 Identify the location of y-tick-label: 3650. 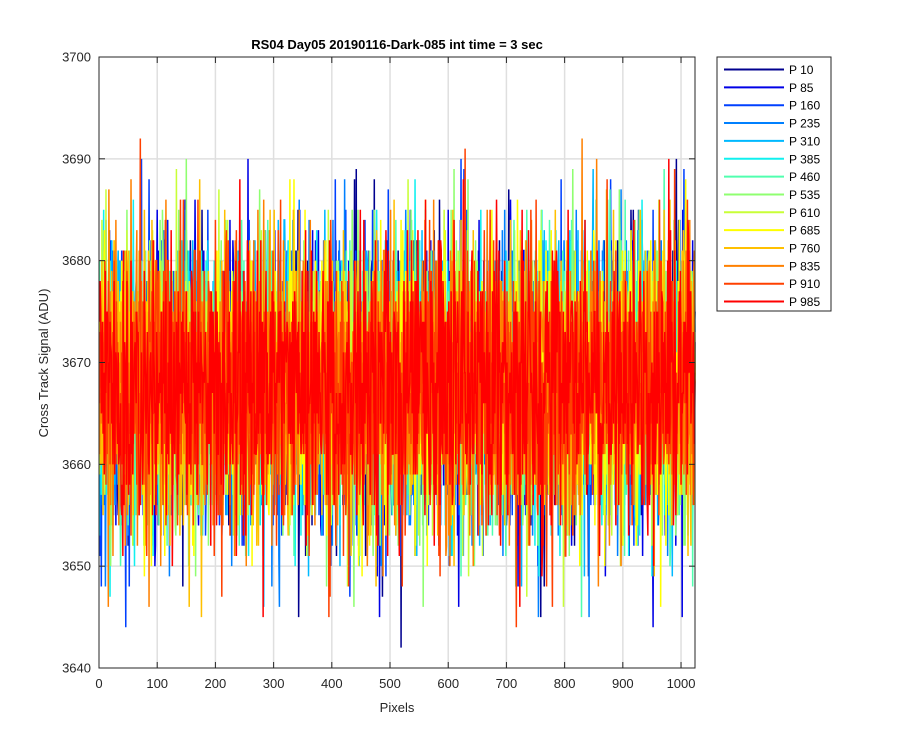
(76, 566).